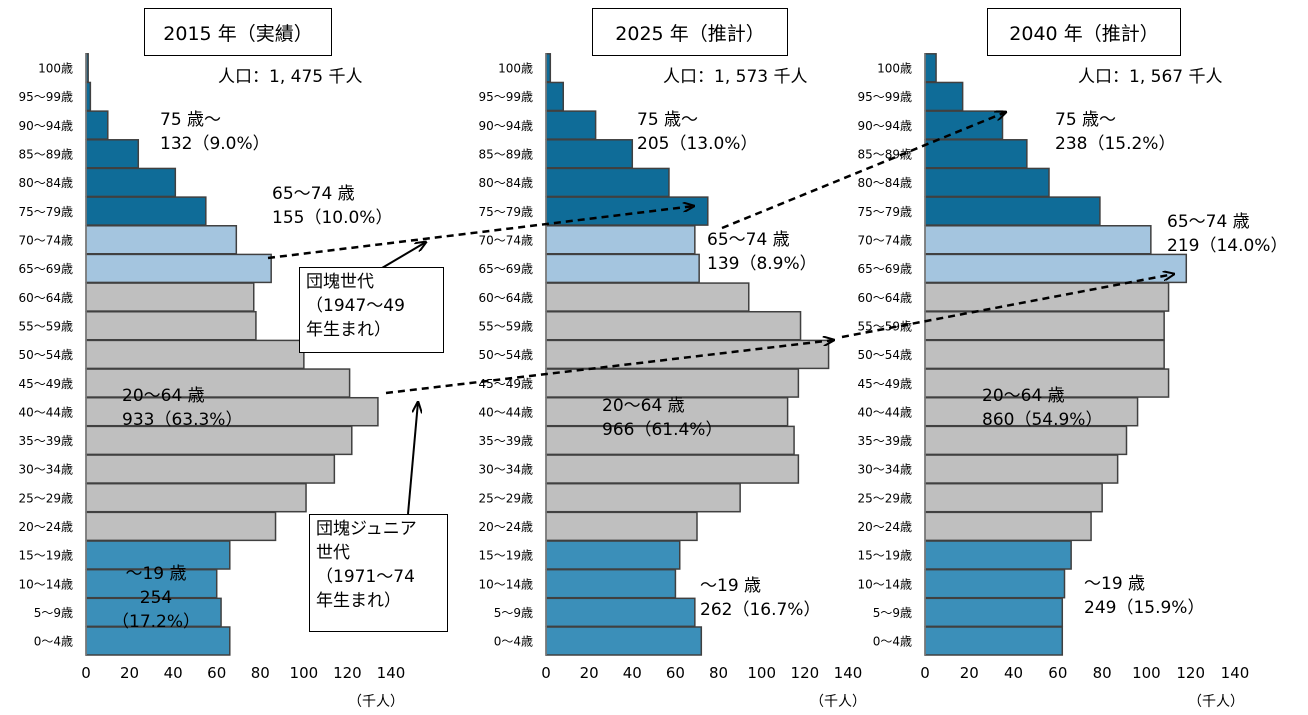 Image resolution: width=1308 pixels, height=715 pixels. I want to click on group-label-2040-65-74: 65～74 歳 219（14.0%）, so click(1227, 234).